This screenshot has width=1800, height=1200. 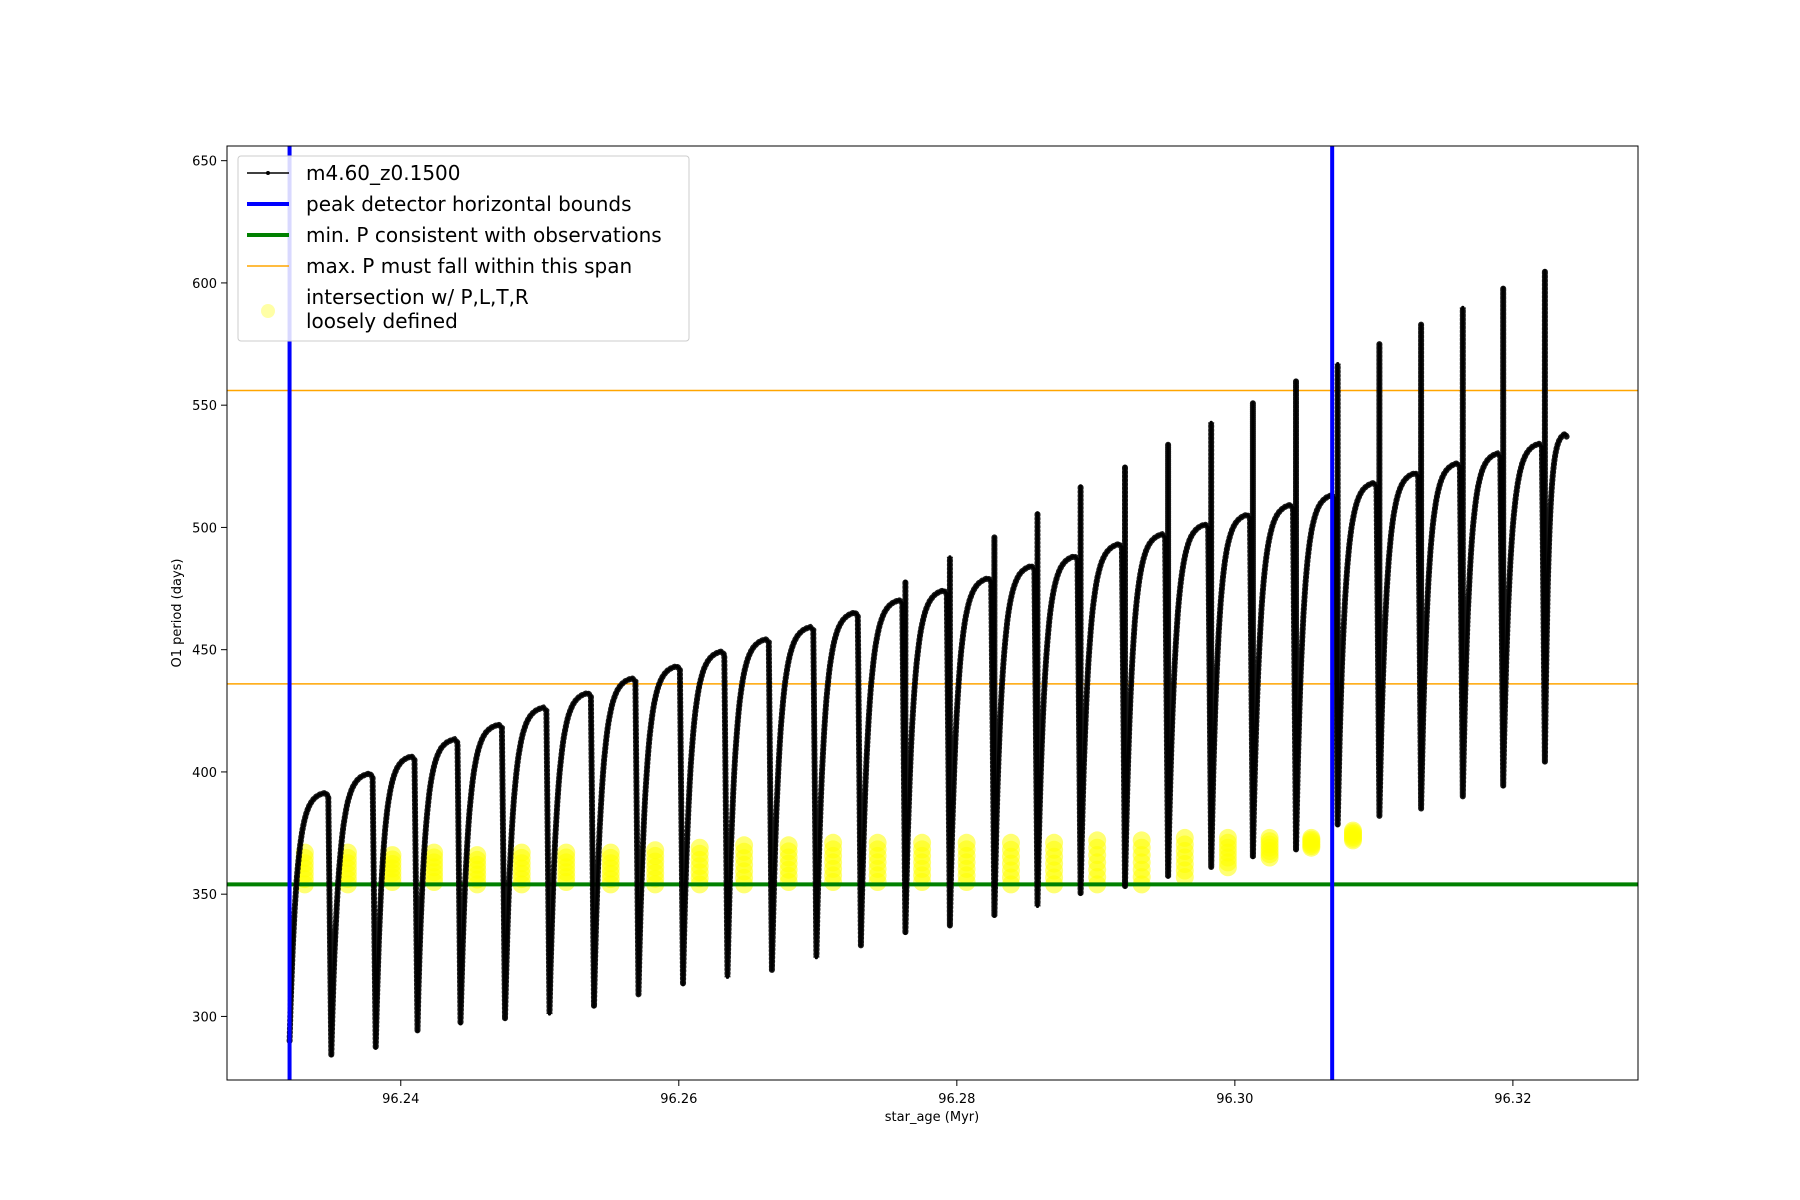 What do you see at coordinates (209, 590) in the screenshot?
I see `y-axis-ticks: 300 350 400 450 500 550 600 650` at bounding box center [209, 590].